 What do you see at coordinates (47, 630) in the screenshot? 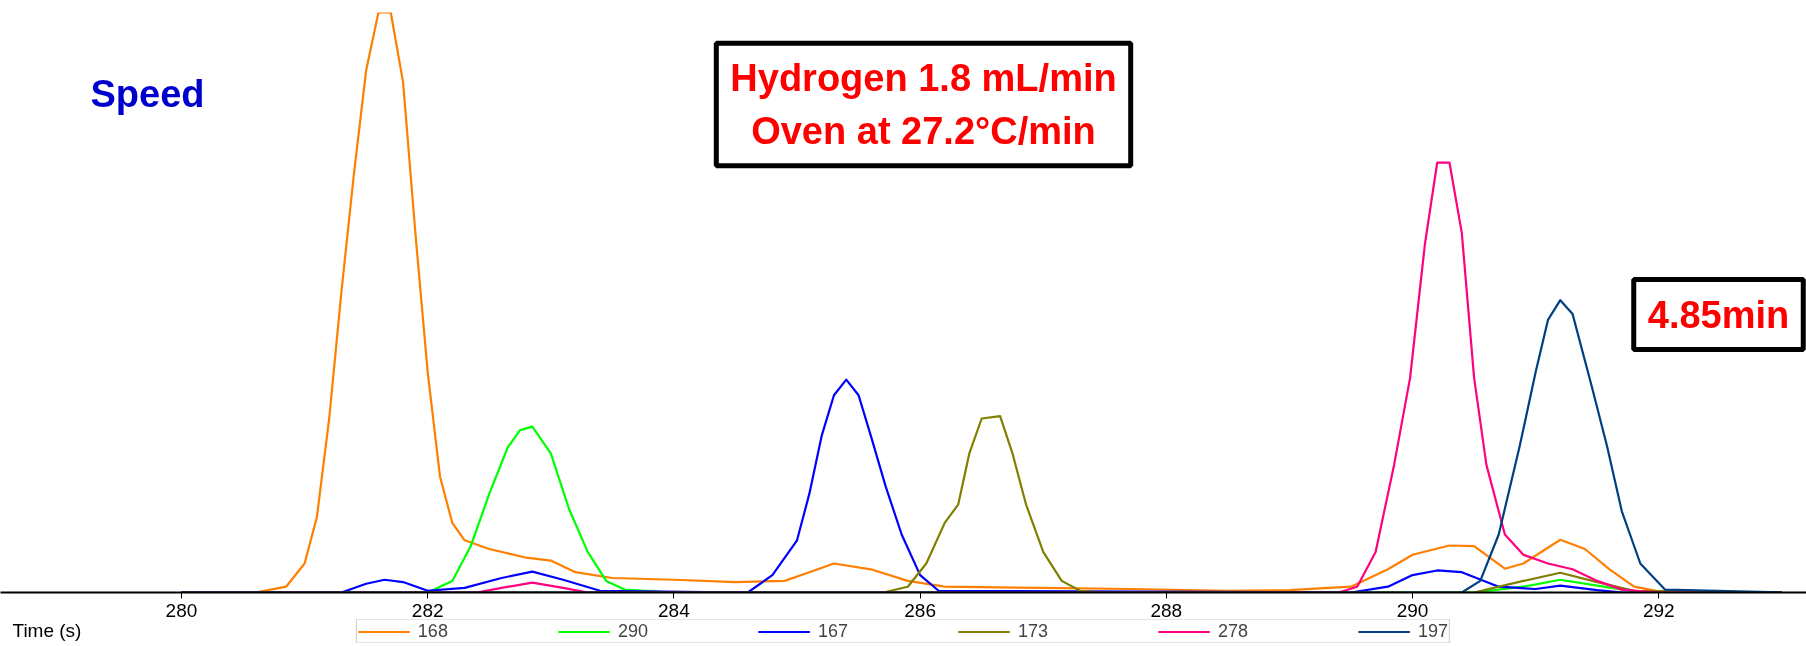
I see `x-axis-title: Time (s)` at bounding box center [47, 630].